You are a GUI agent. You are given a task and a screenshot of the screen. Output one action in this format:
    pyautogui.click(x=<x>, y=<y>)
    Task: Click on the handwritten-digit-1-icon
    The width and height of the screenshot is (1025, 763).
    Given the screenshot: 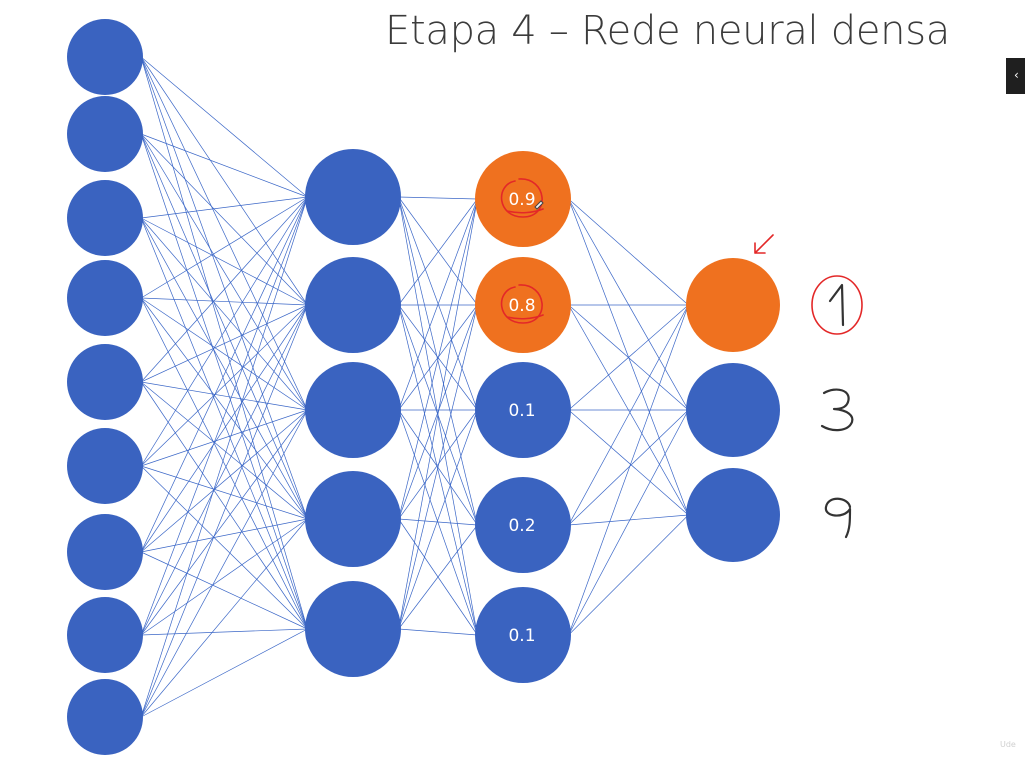 What is the action you would take?
    pyautogui.click(x=836, y=305)
    